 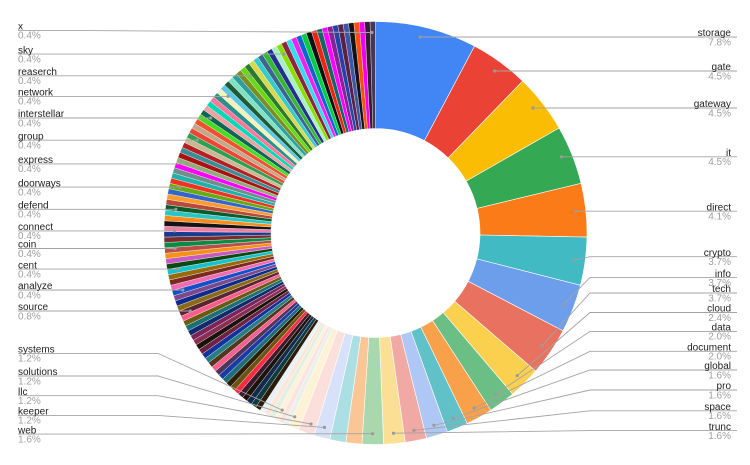 What do you see at coordinates (709, 348) in the screenshot?
I see `svg-text: document` at bounding box center [709, 348].